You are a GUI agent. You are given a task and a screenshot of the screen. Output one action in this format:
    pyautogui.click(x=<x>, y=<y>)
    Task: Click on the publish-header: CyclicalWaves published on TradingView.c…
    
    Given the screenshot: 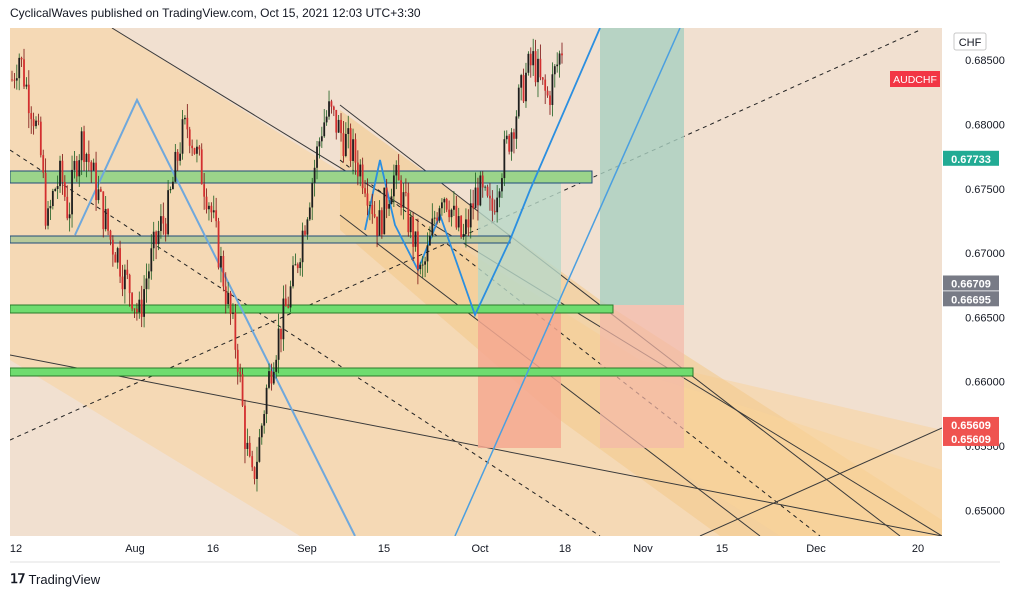 What is the action you would take?
    pyautogui.click(x=215, y=13)
    